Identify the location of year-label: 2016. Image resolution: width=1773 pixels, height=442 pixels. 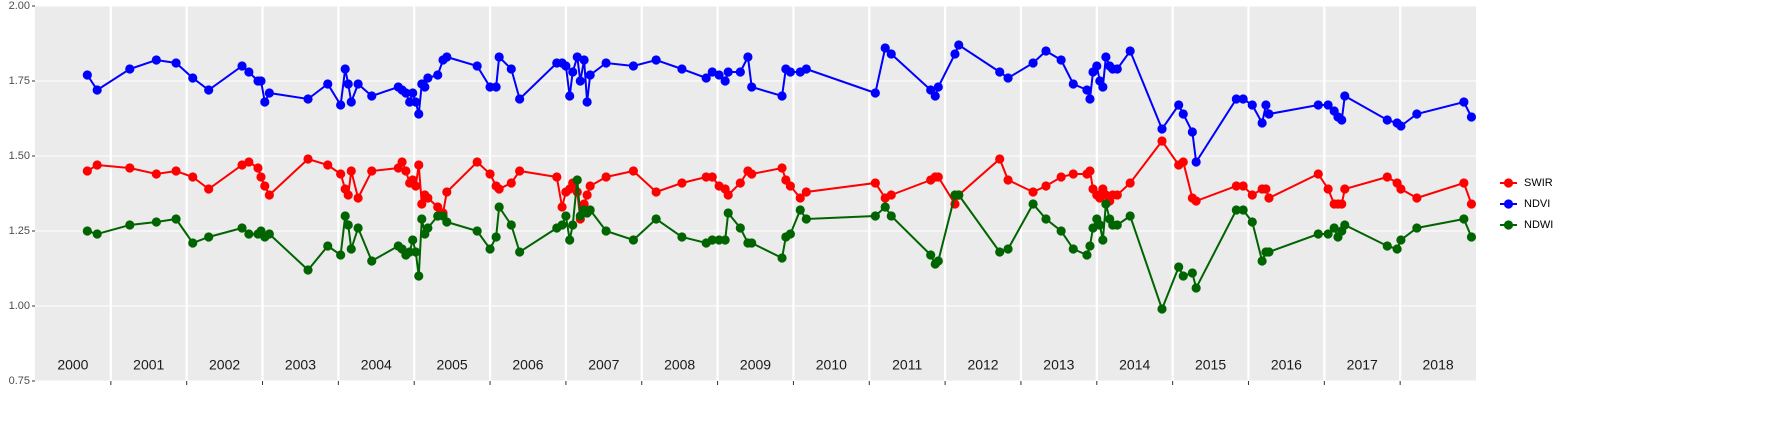
(1286, 365).